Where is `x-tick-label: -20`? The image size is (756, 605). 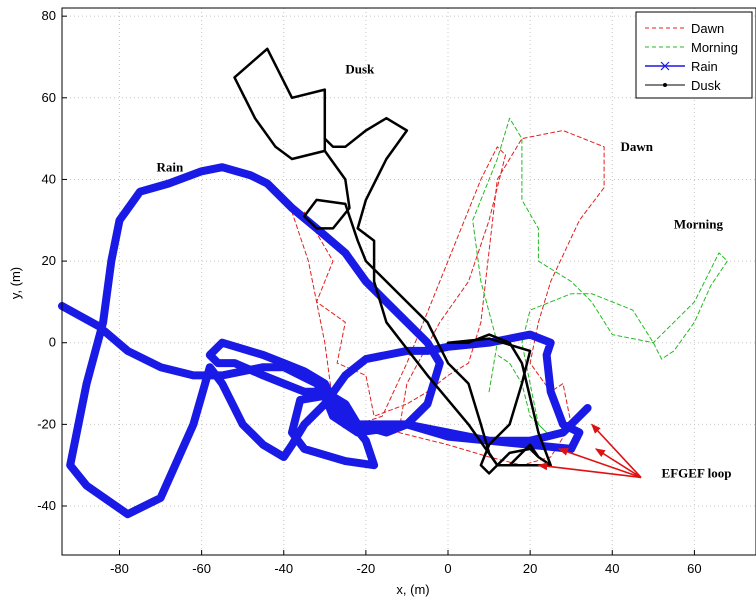
x-tick-label: -20 is located at coordinates (365, 568).